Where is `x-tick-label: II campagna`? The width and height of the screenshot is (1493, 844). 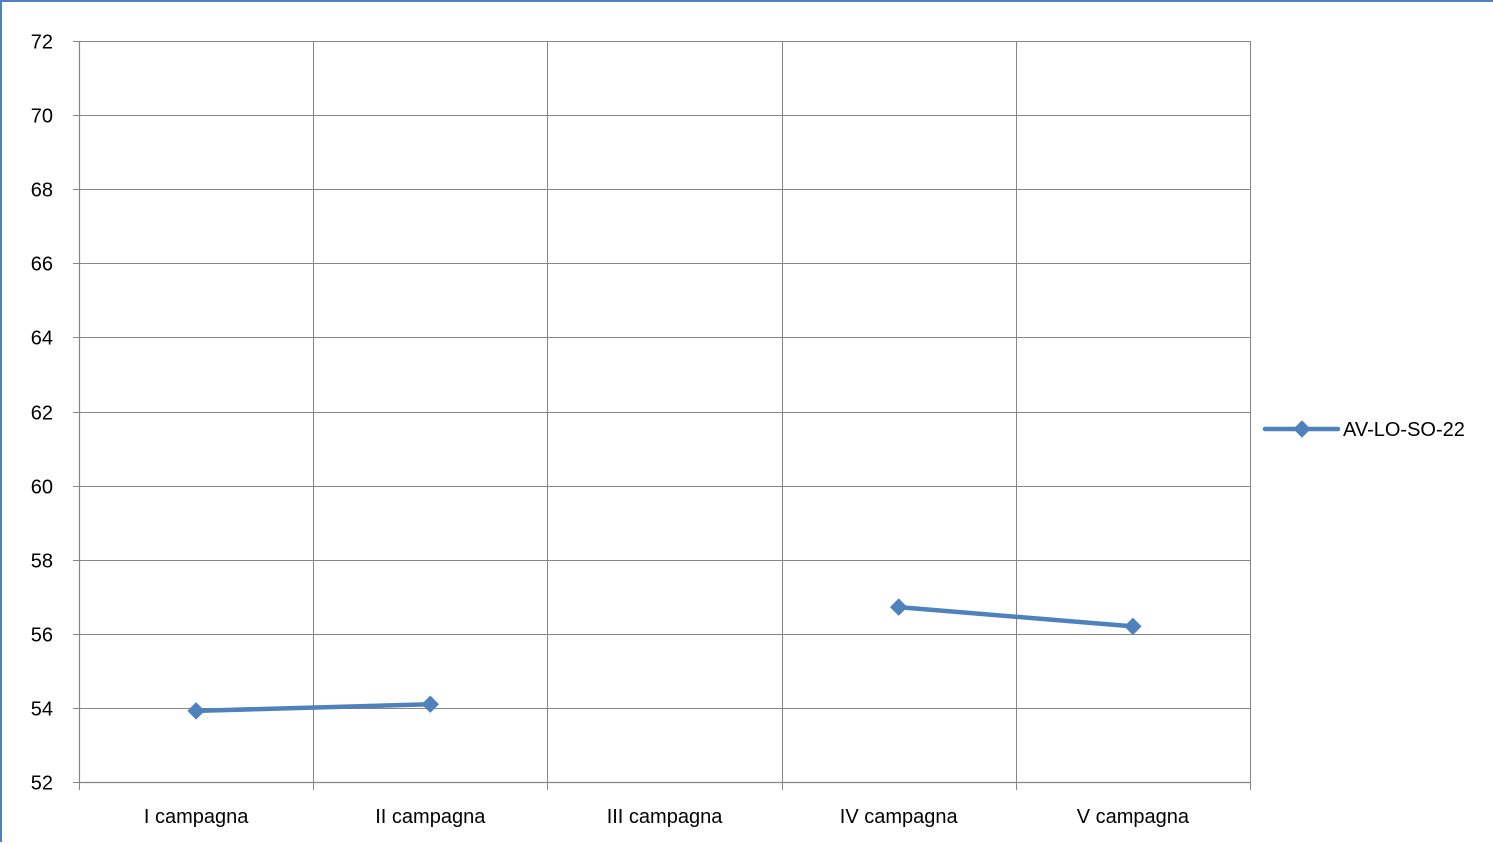
x-tick-label: II campagna is located at coordinates (430, 817).